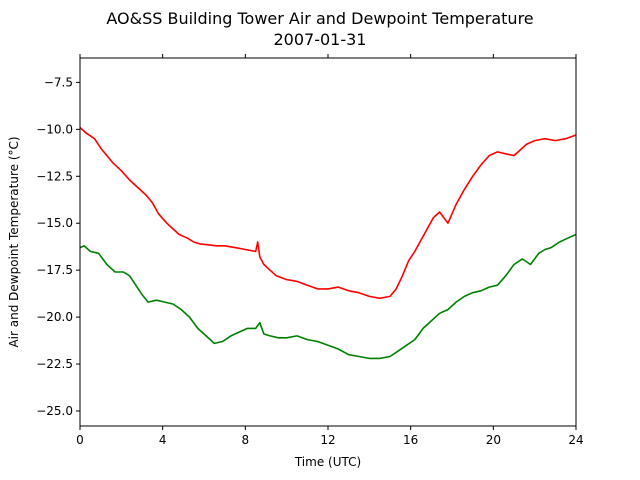  Describe the element at coordinates (54, 129) in the screenshot. I see `y-tick-label: −10.0` at that location.